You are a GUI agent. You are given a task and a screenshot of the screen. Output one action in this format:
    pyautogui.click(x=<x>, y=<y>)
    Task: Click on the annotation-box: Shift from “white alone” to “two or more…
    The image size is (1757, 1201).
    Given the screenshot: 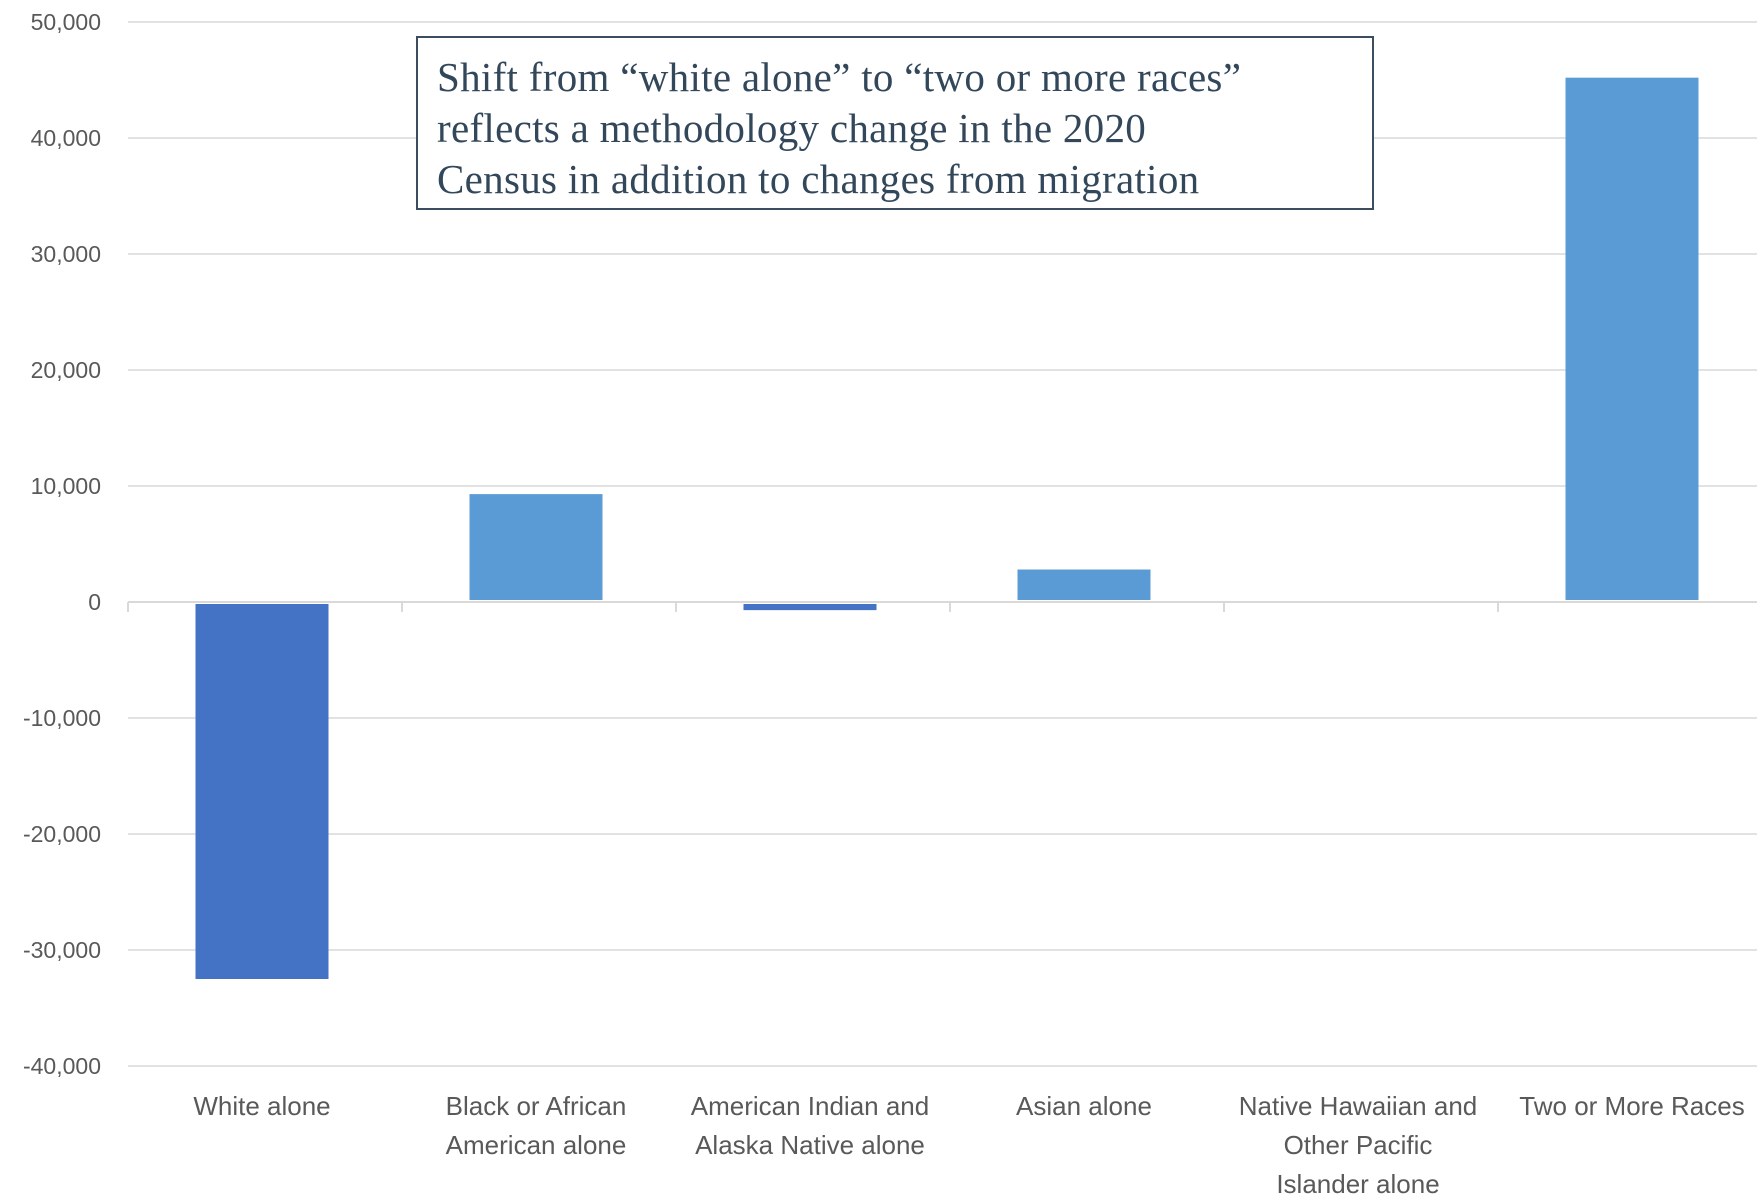 What is the action you would take?
    pyautogui.click(x=895, y=123)
    